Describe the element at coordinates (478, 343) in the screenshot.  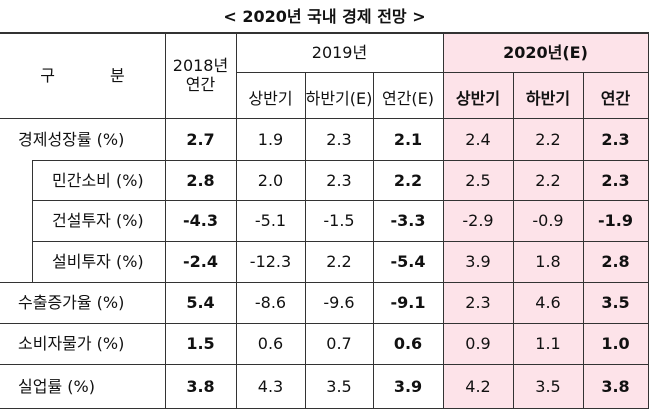
I see `cell-value: 0.9` at that location.